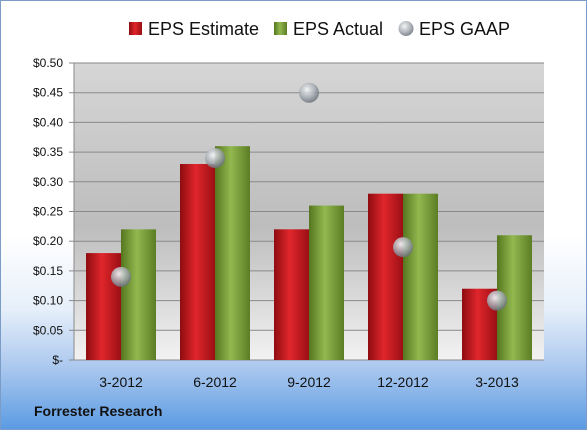 The height and width of the screenshot is (430, 587). Describe the element at coordinates (57, 360) in the screenshot. I see `y-tick-label: $-` at that location.